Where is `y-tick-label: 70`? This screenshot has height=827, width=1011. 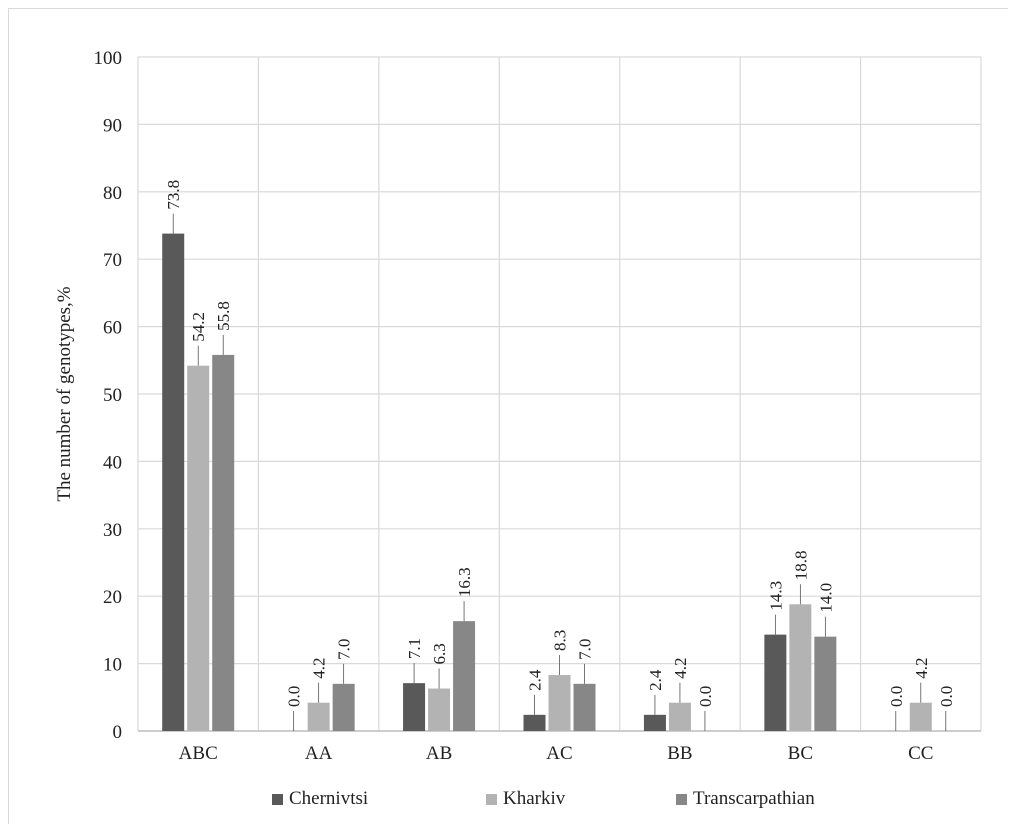
y-tick-label: 70 is located at coordinates (112, 260).